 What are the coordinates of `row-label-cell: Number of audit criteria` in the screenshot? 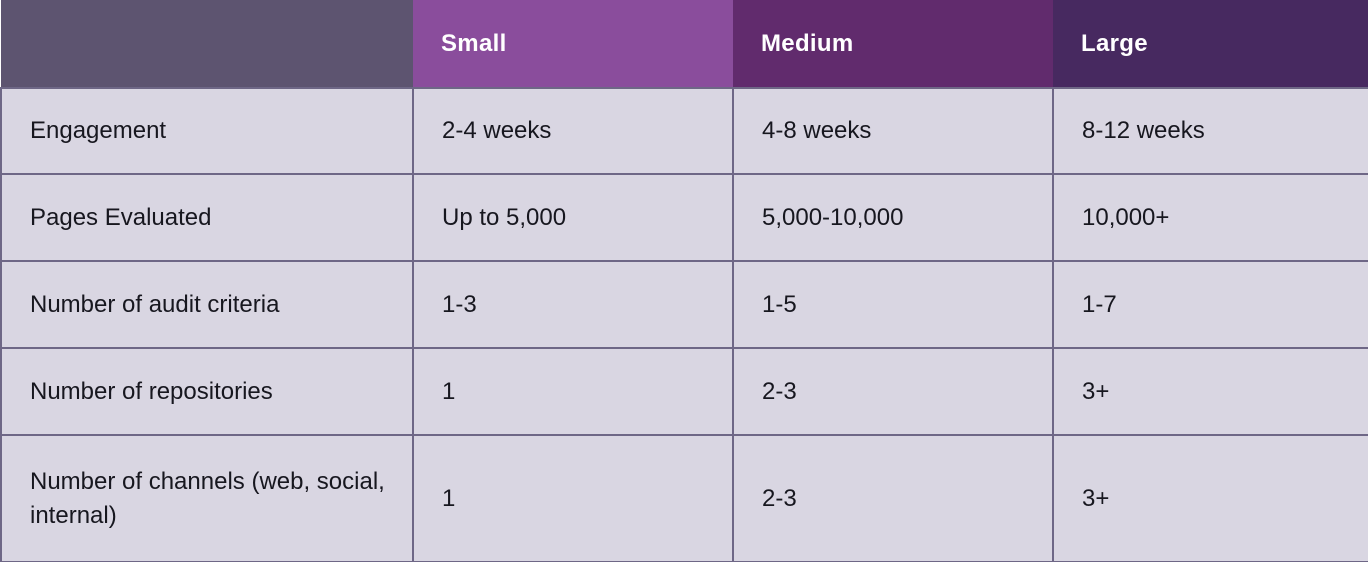 It's located at (207, 304).